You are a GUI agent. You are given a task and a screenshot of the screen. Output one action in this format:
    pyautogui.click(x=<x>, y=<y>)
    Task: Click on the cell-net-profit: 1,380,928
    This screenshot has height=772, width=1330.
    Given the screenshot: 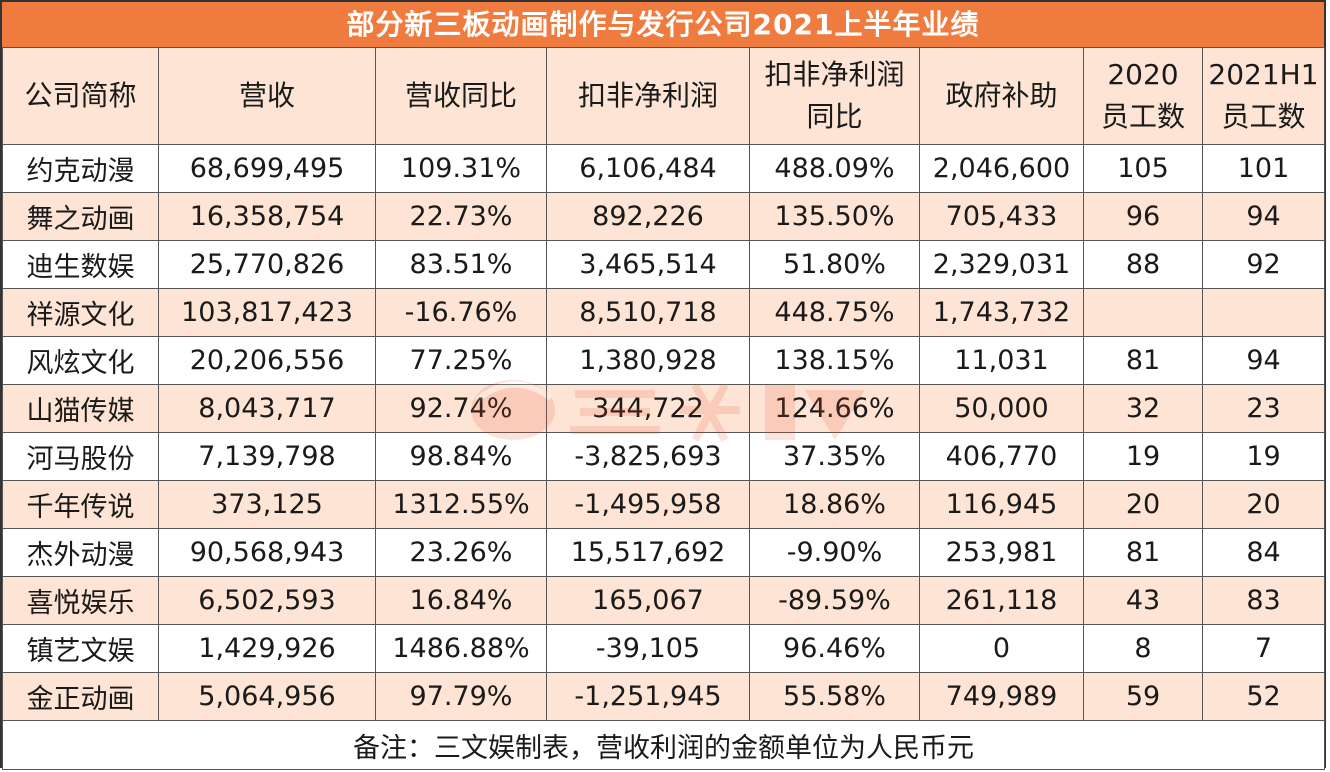 What is the action you would take?
    pyautogui.click(x=648, y=360)
    